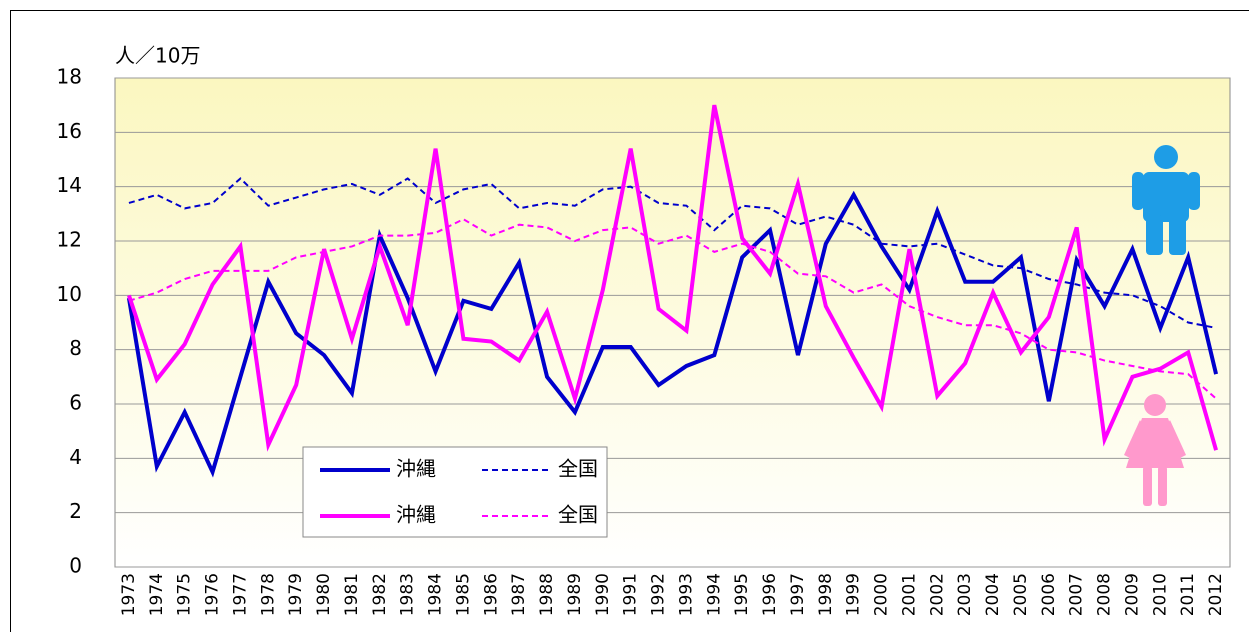 The image size is (1249, 632). Describe the element at coordinates (909, 594) in the screenshot. I see `x-tick-label: 2001` at that location.